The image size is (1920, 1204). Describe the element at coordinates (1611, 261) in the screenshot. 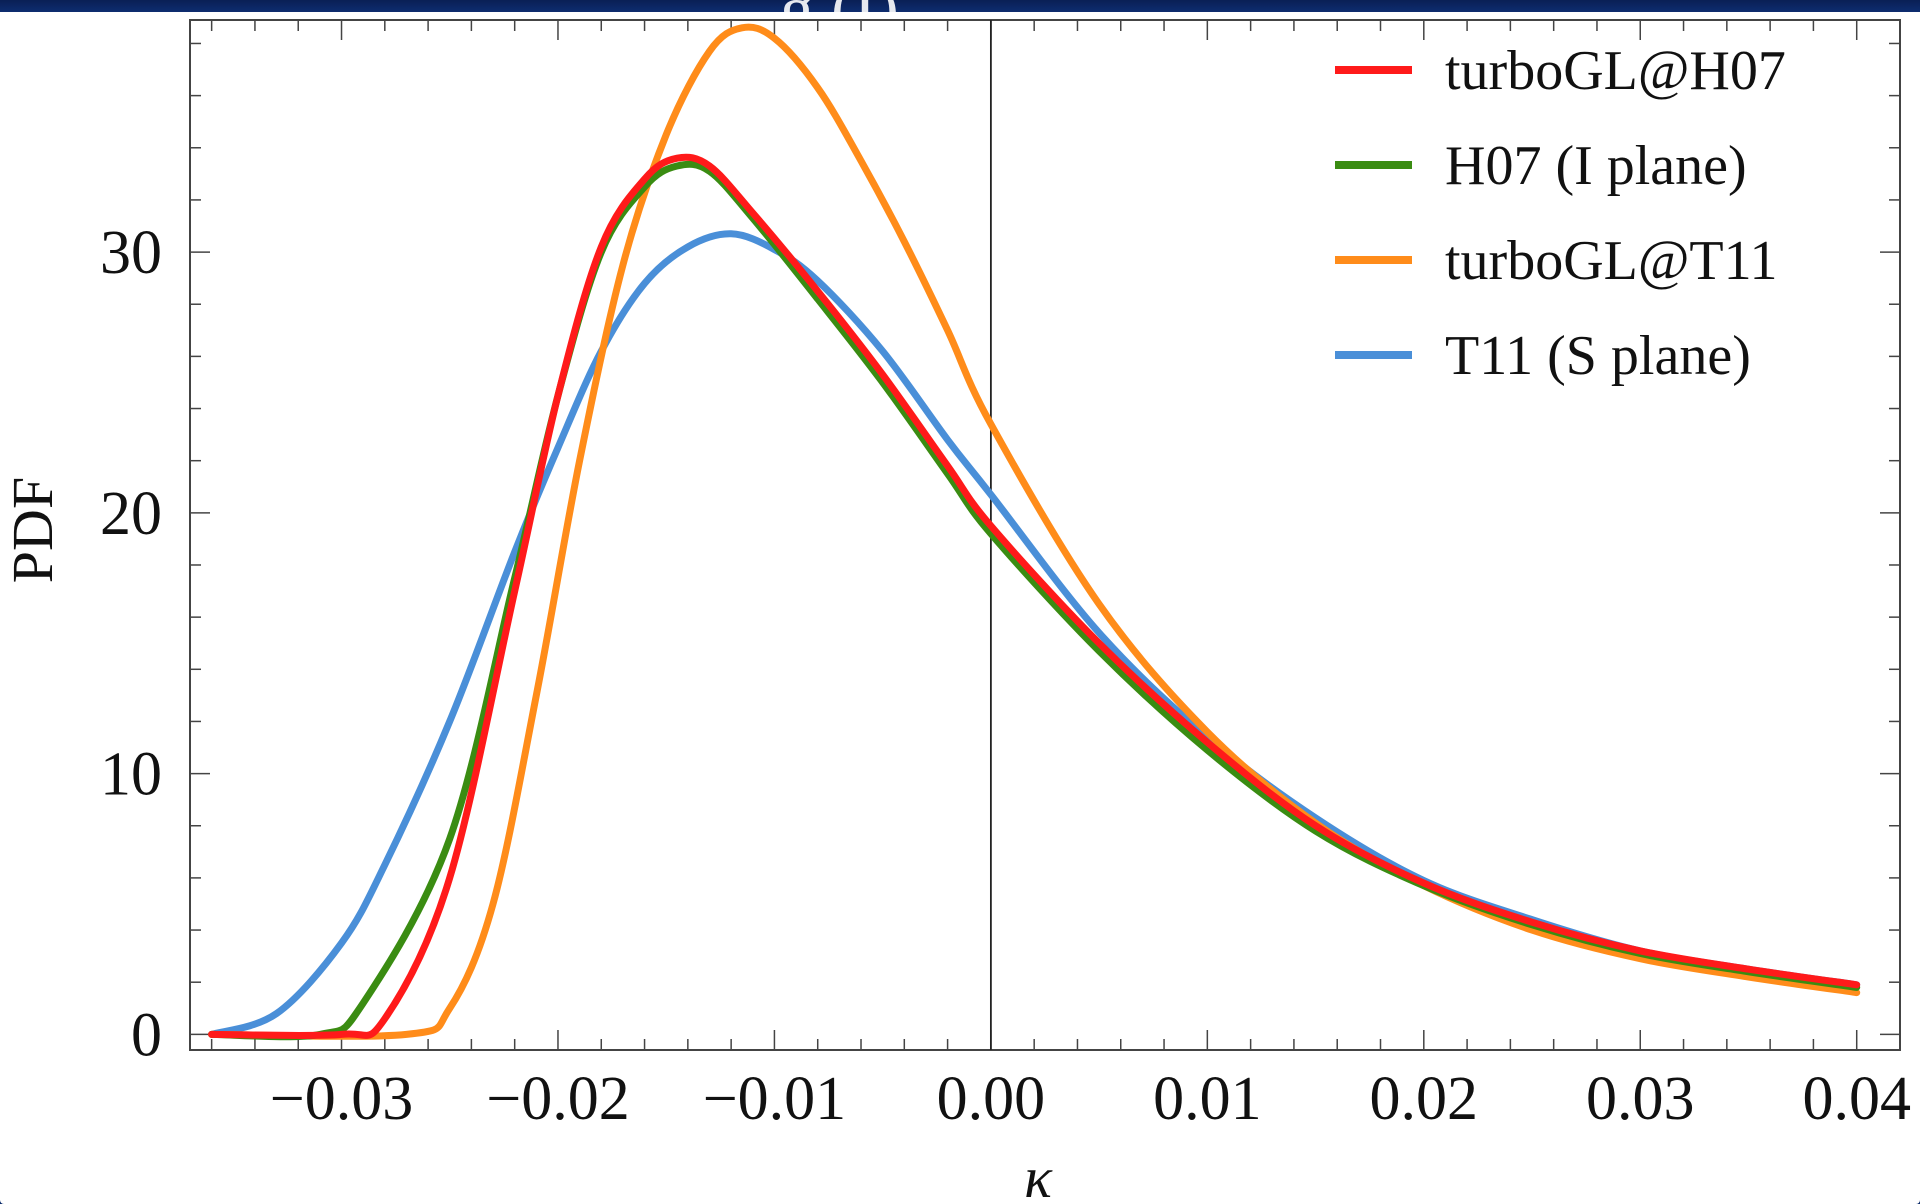

I see `legend-label: turboGL@T11` at that location.